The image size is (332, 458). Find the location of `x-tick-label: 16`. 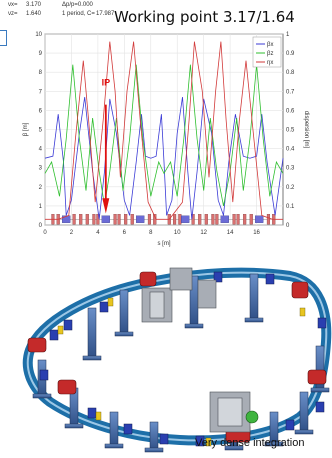

x-tick-label: 16 is located at coordinates (256, 233).